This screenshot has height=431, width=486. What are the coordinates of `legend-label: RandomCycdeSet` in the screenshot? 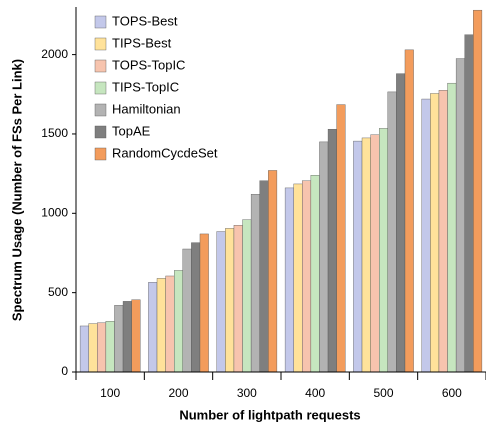 It's located at (165, 152).